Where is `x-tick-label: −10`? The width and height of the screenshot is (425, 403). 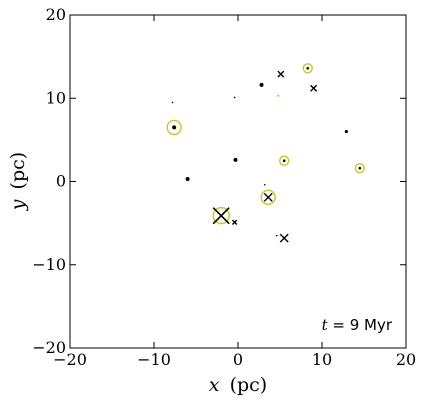
x-tick-label: −10 is located at coordinates (154, 359).